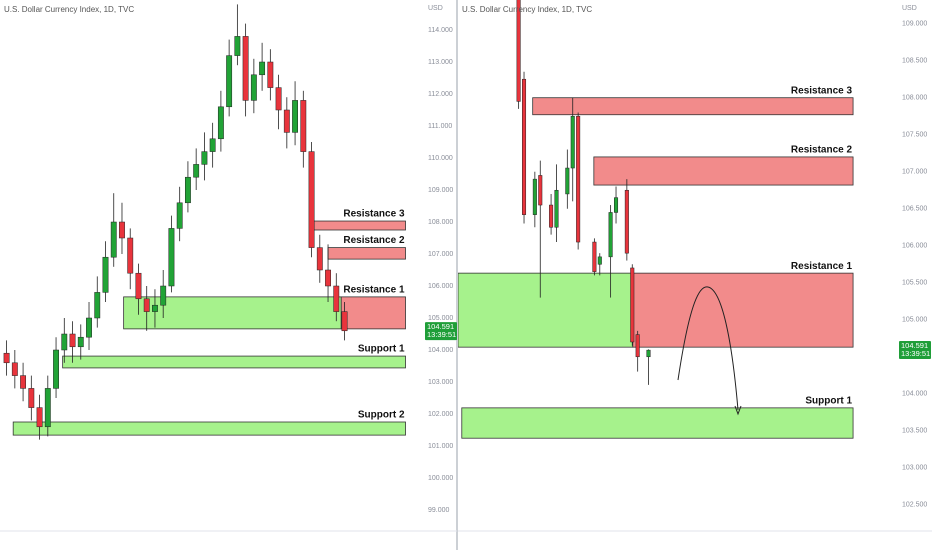  What do you see at coordinates (440, 446) in the screenshot?
I see `y-tick-label: 101.000` at bounding box center [440, 446].